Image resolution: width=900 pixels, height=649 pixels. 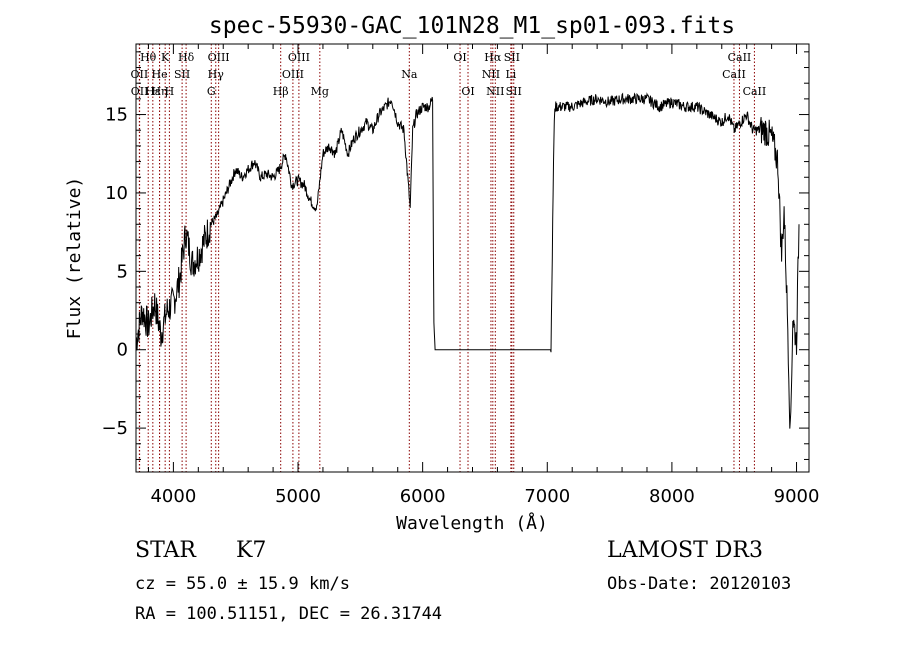 What do you see at coordinates (114, 428) in the screenshot?
I see `y-tick-label: −5` at bounding box center [114, 428].